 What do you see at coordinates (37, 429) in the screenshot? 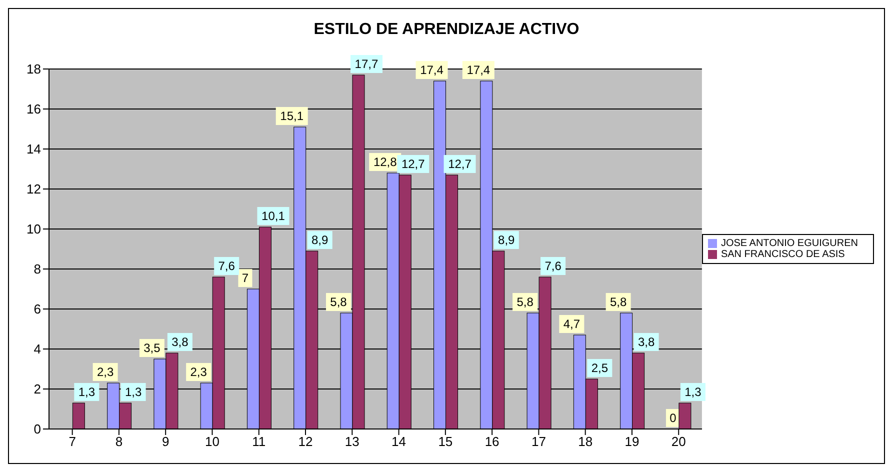
I see `y-tick-label: 0` at bounding box center [37, 429].